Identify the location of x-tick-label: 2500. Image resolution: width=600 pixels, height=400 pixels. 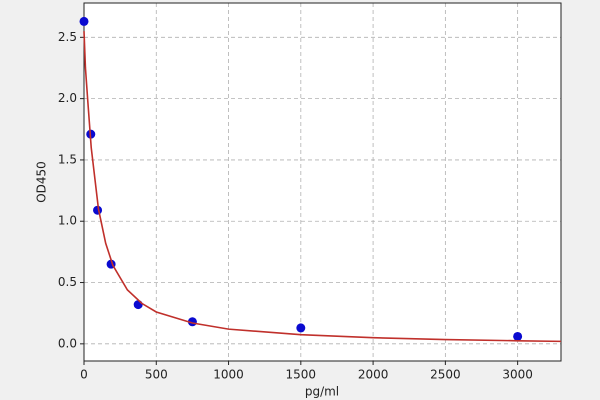
(445, 375).